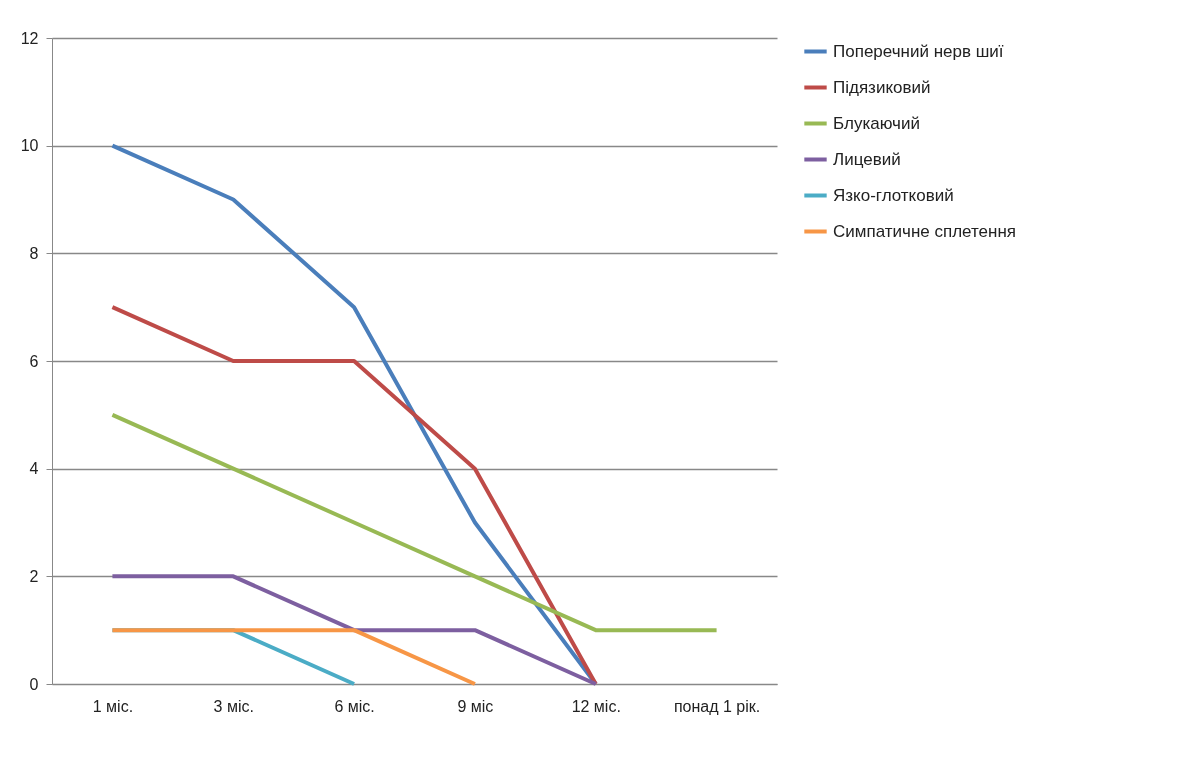  I want to click on line-series, so click(414, 522).